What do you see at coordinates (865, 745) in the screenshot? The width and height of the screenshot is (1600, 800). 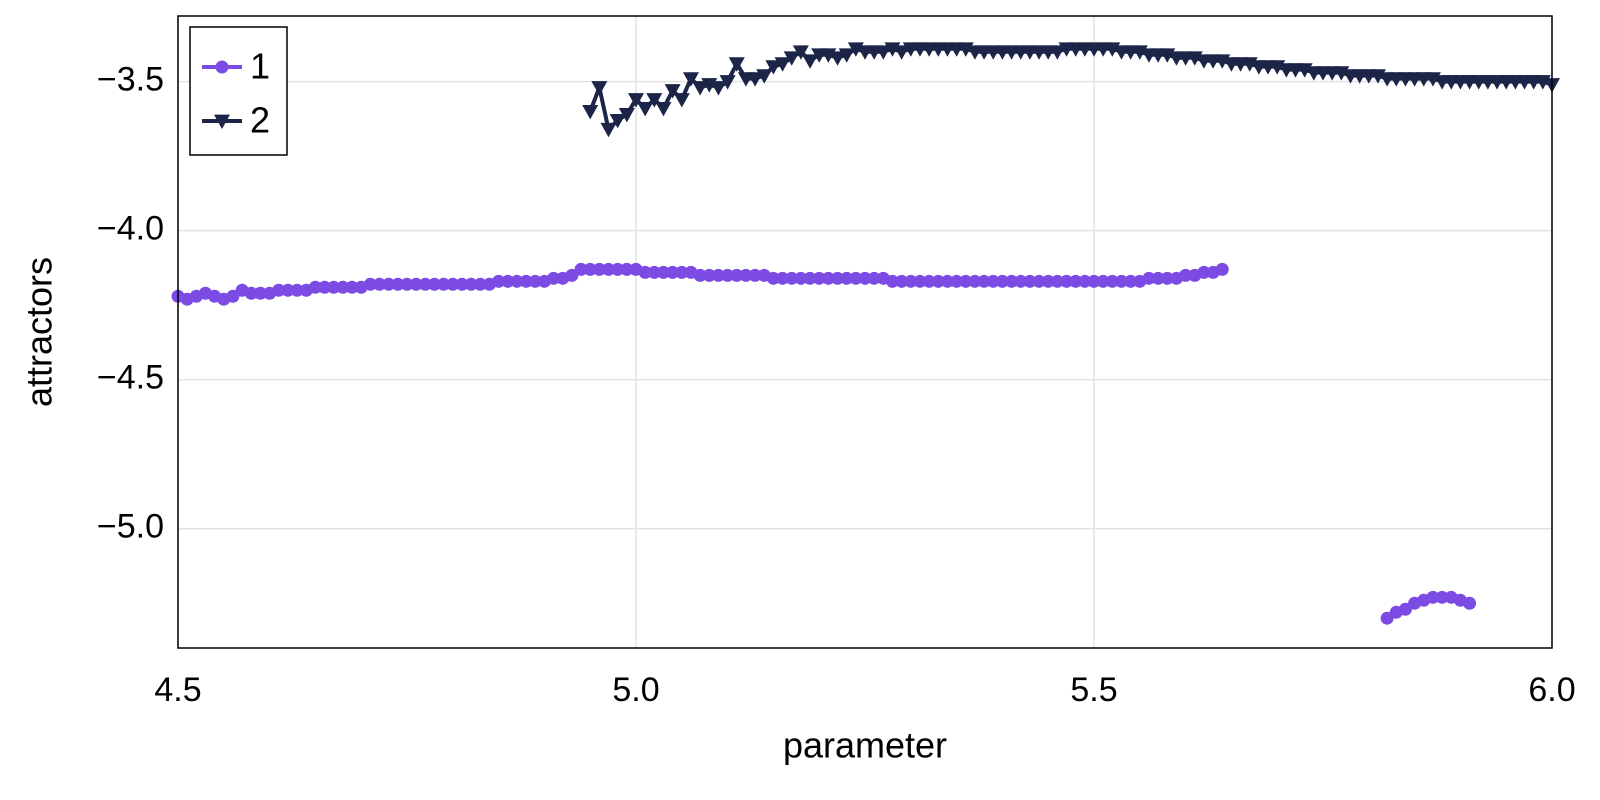 I see `x-axis-label: parameter` at bounding box center [865, 745].